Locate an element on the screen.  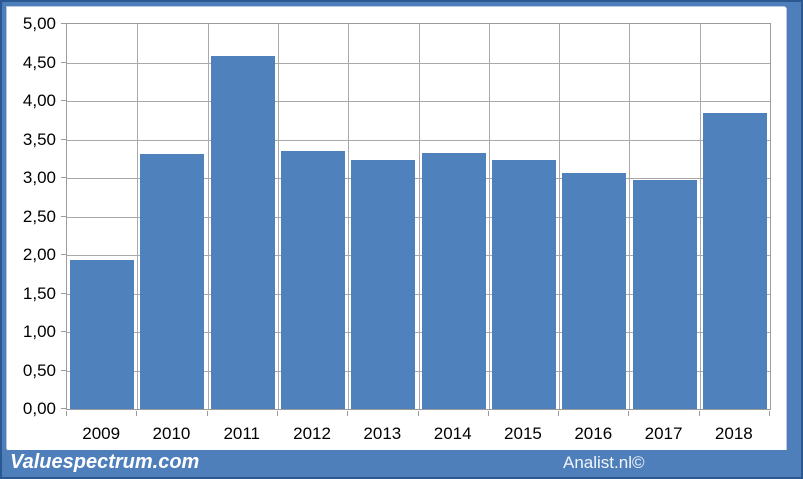
brand-watermark: Valuespectrum.com is located at coordinates (105, 462).